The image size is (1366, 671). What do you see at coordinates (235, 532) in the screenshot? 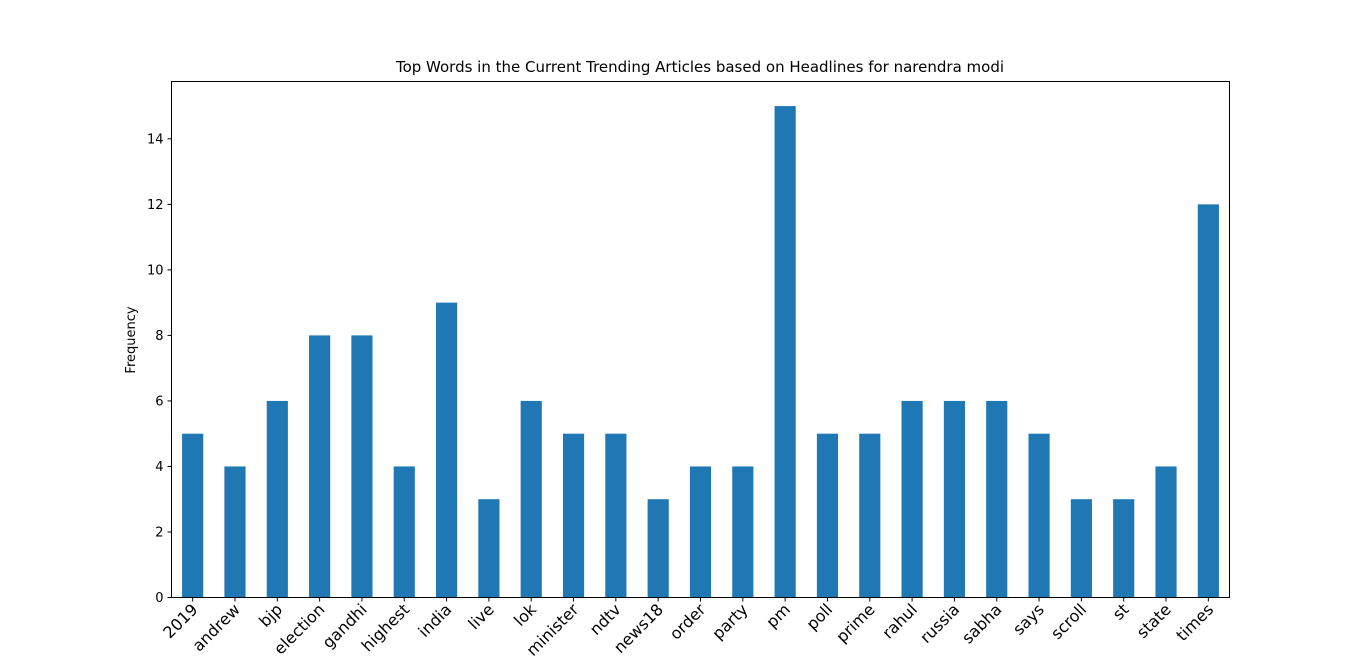
I see `bar-andrew` at bounding box center [235, 532].